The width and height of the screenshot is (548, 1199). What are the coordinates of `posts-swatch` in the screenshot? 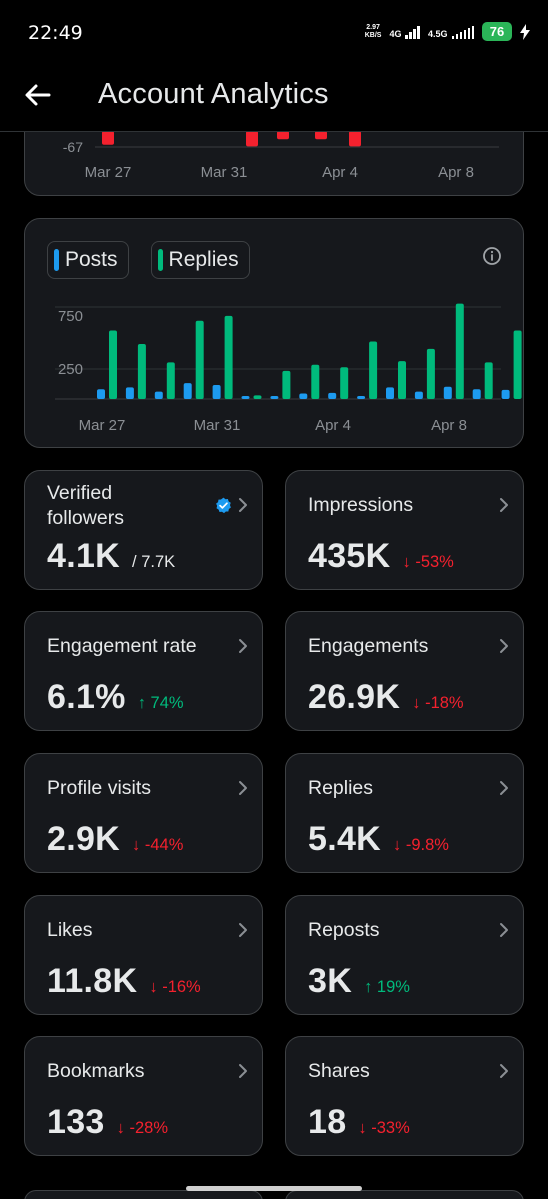 It's located at (56, 260).